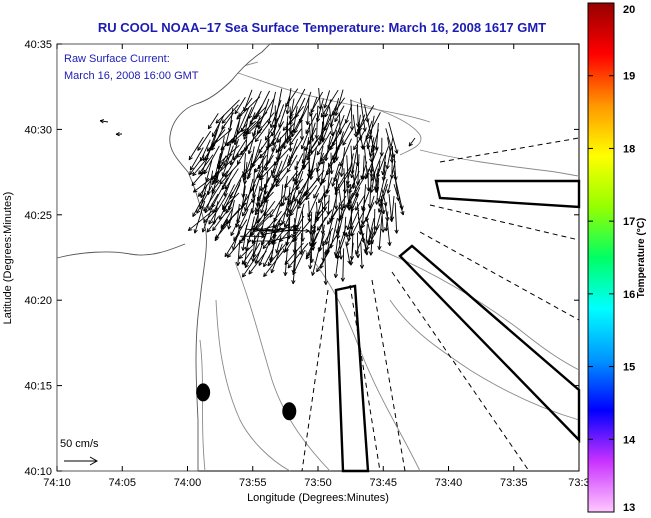 This screenshot has width=651, height=518. What do you see at coordinates (121, 251) in the screenshot?
I see `coastline-bay` at bounding box center [121, 251].